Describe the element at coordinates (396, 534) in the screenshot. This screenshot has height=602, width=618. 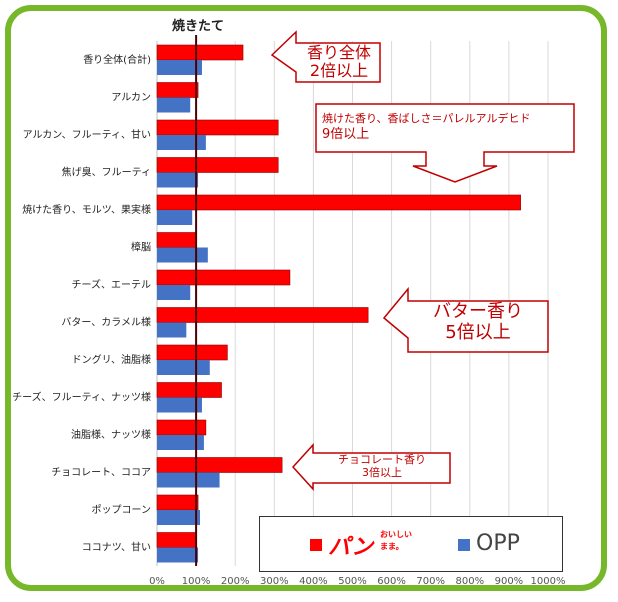
I see `legend-brand-sub1: おいしい` at that location.